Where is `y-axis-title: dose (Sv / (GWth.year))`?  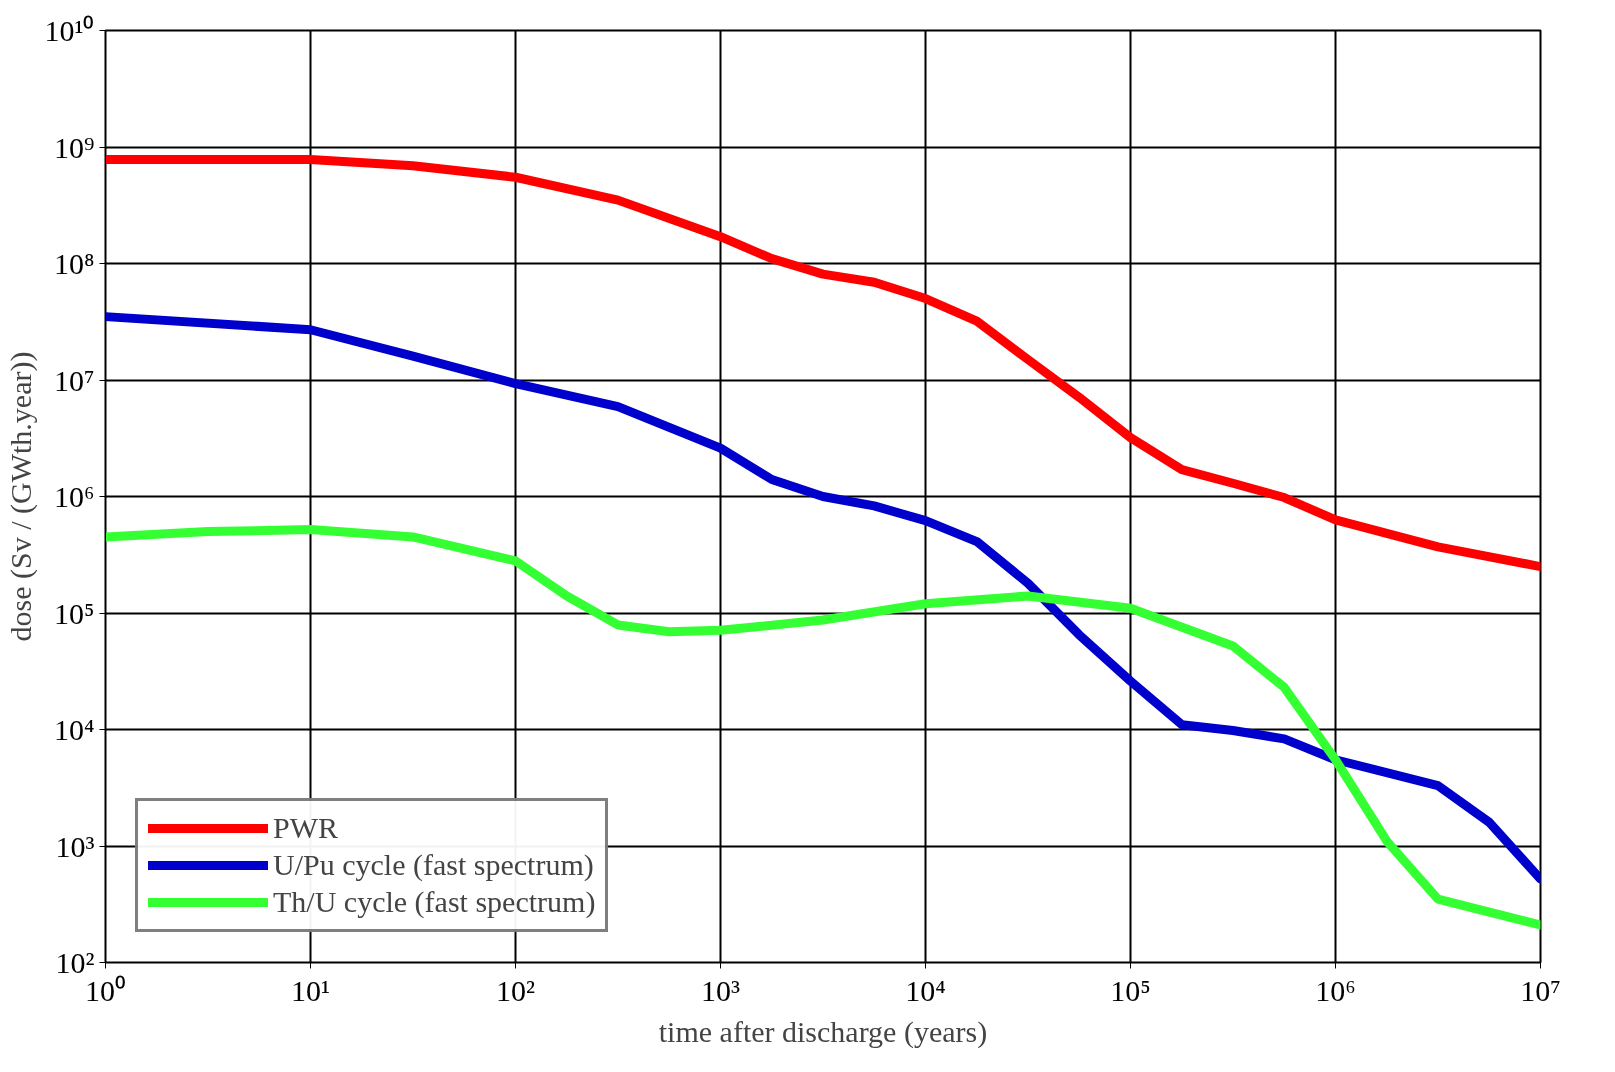 y-axis-title: dose (Sv / (GWth.year)) is located at coordinates (20, 496).